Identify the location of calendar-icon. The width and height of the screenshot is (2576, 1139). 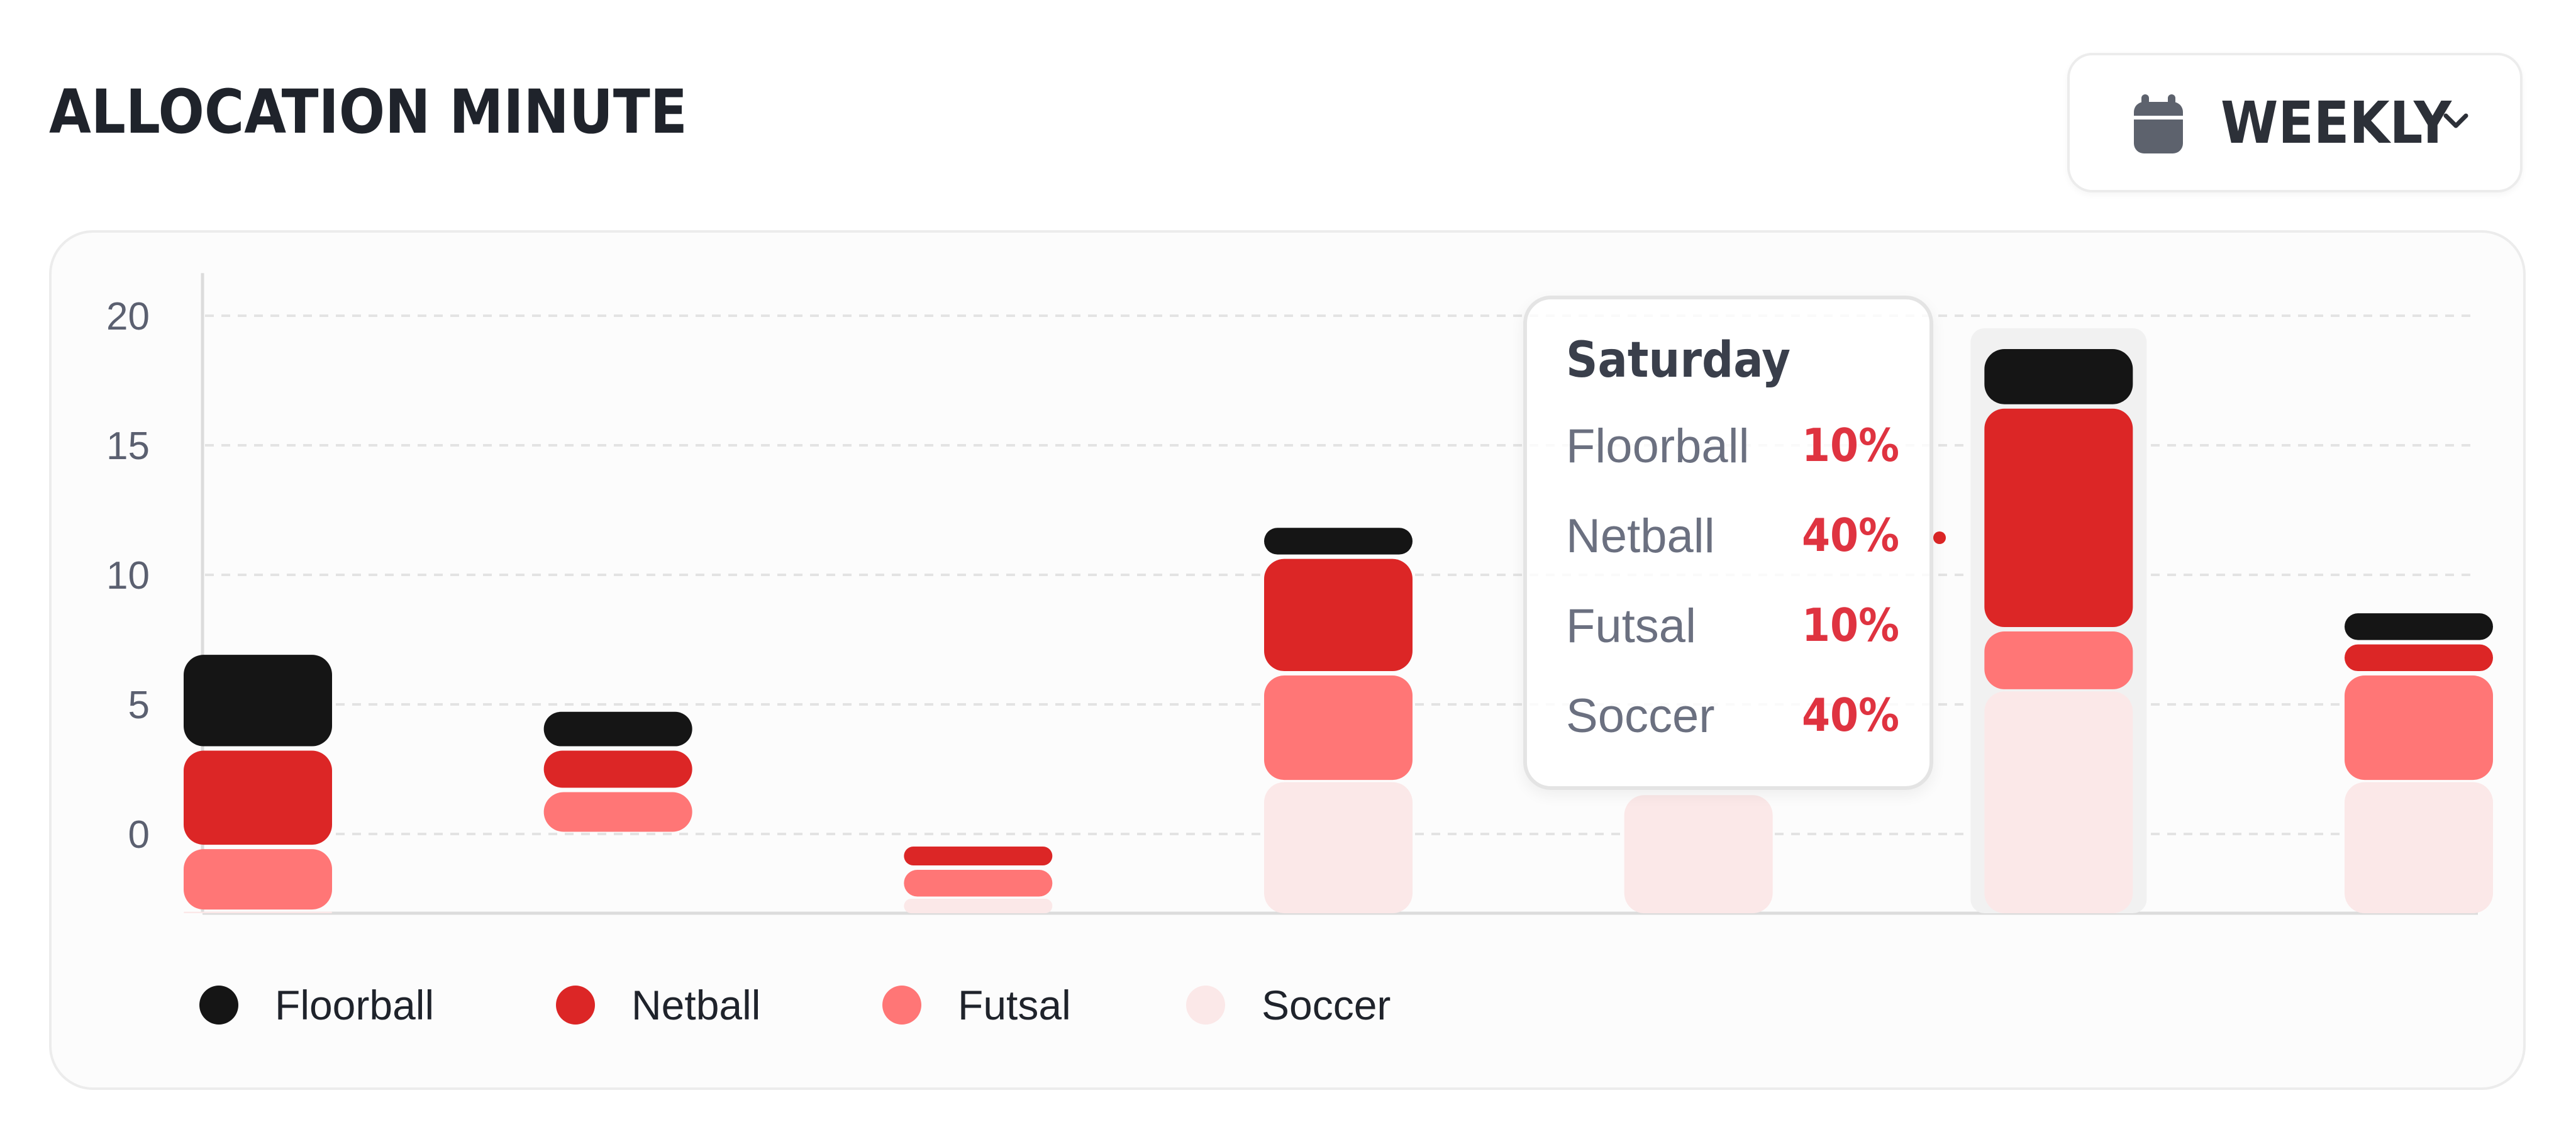
(2158, 123).